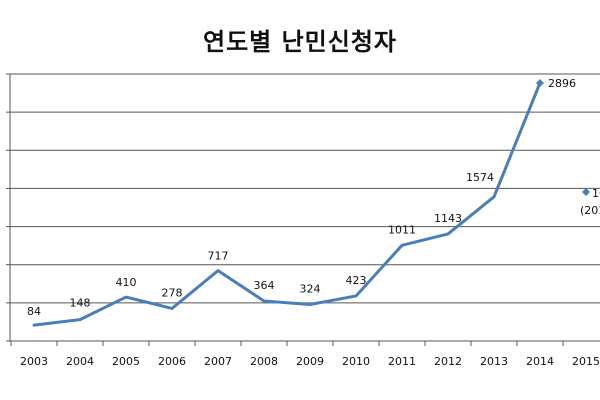 The width and height of the screenshot is (600, 400). Describe the element at coordinates (264, 361) in the screenshot. I see `x-tick-label: 2008` at that location.